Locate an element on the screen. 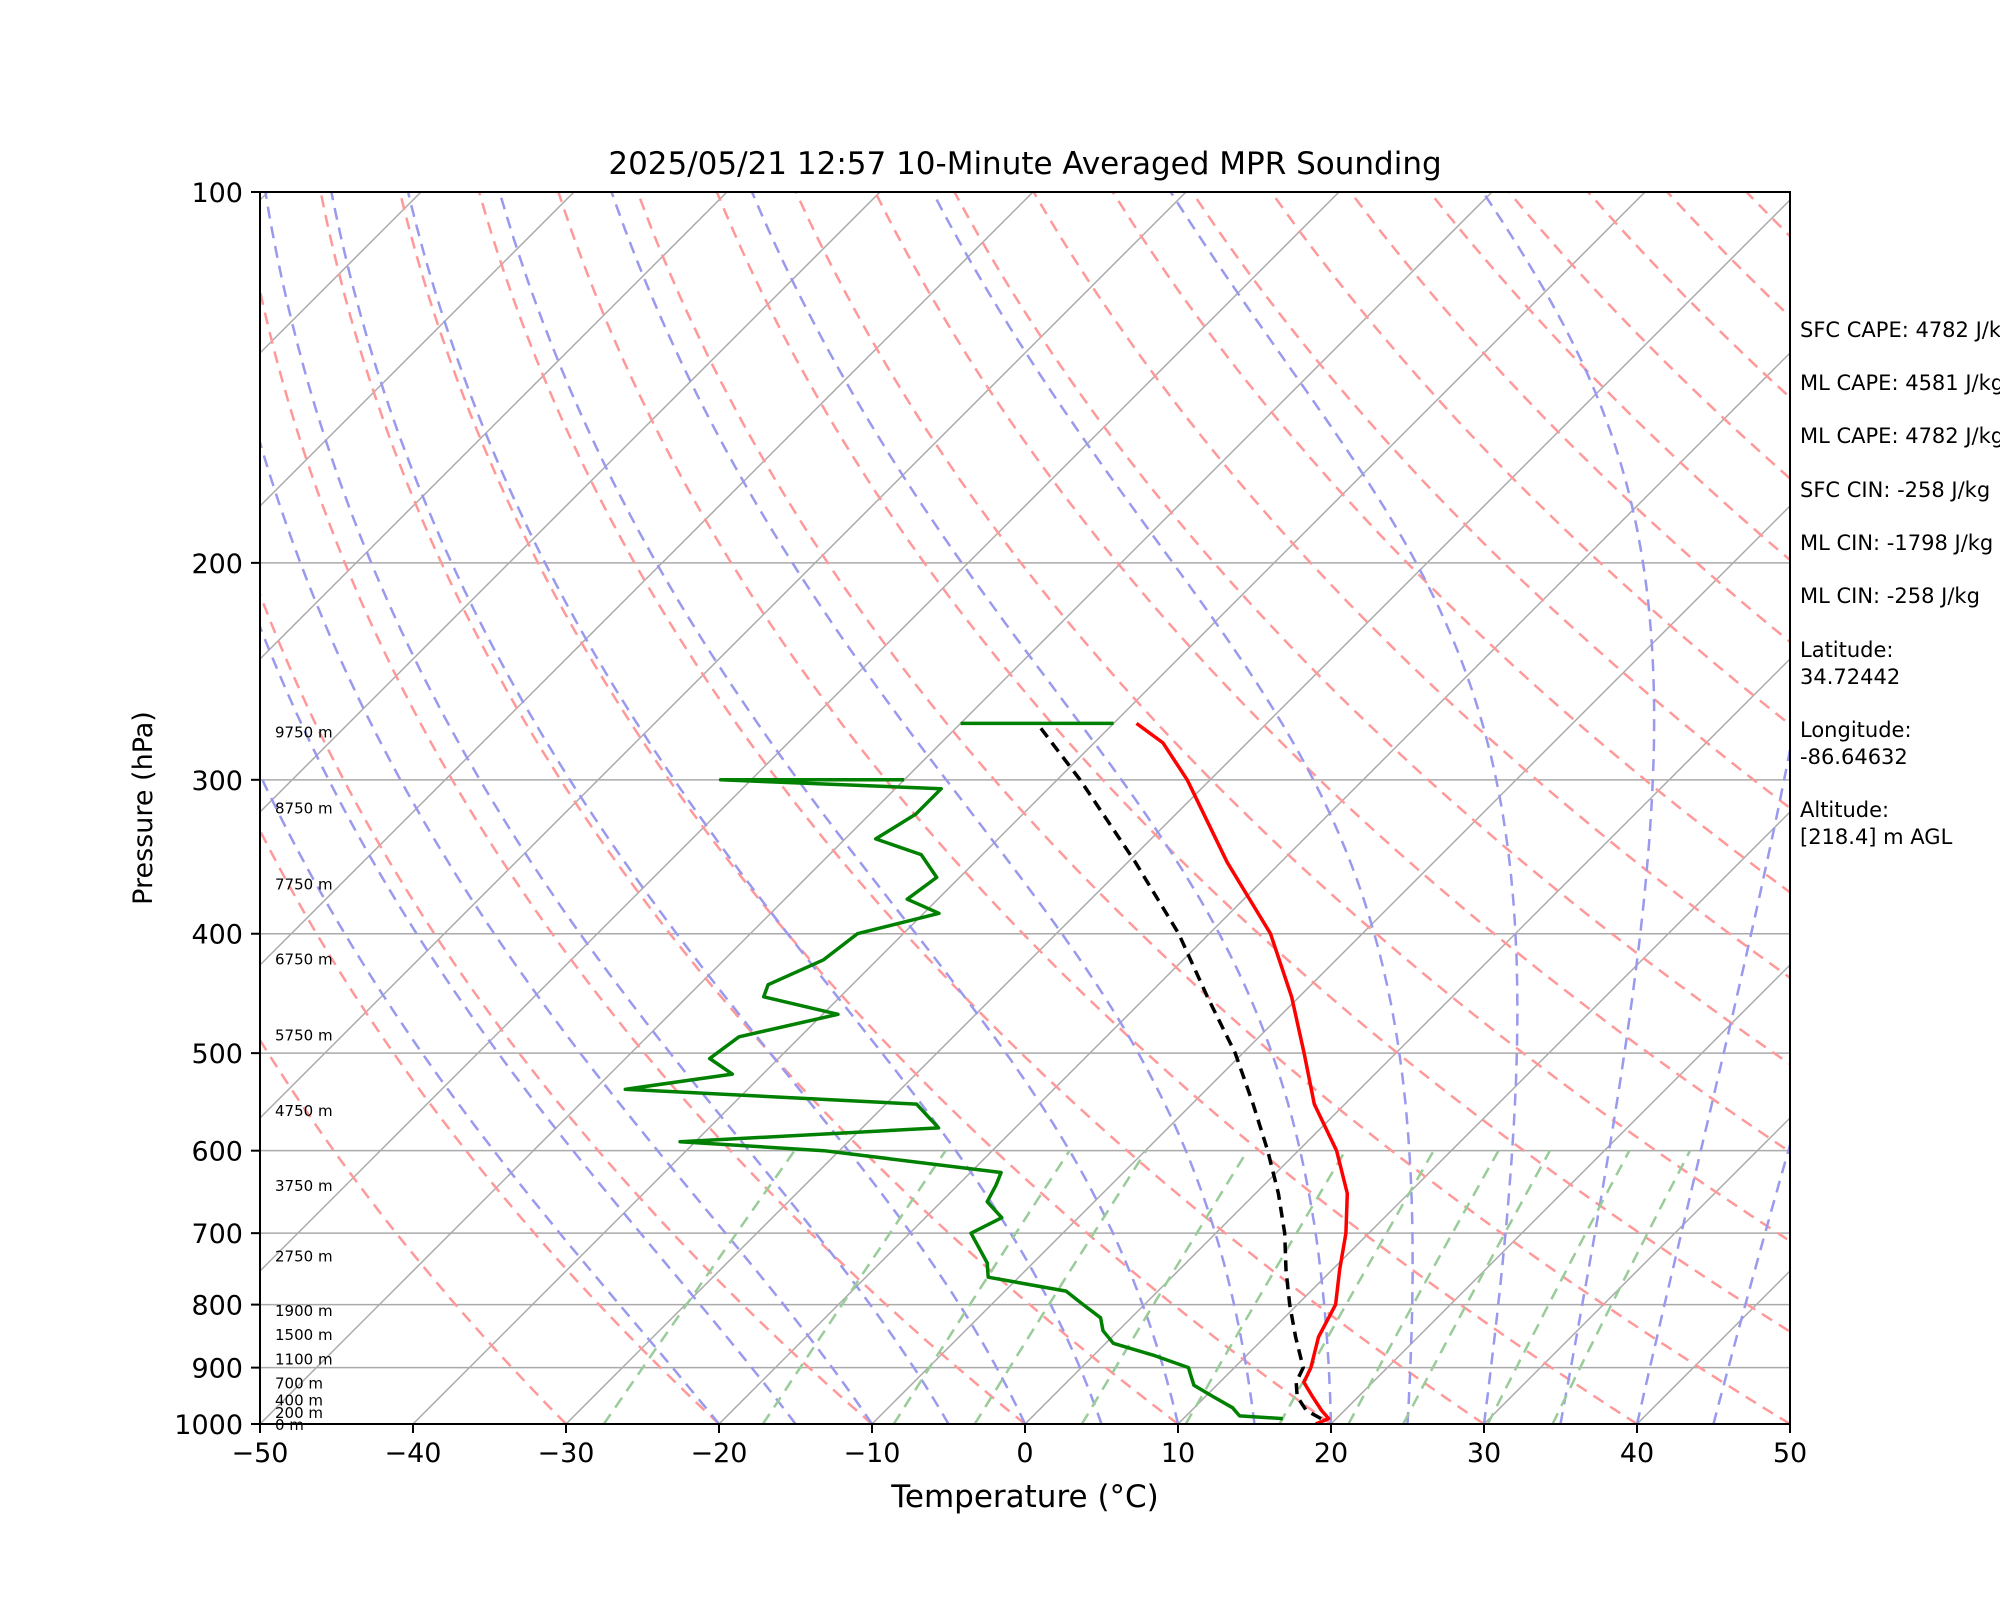 This screenshot has height=1600, width=2000. x-tick-label: 50 is located at coordinates (1790, 1453).